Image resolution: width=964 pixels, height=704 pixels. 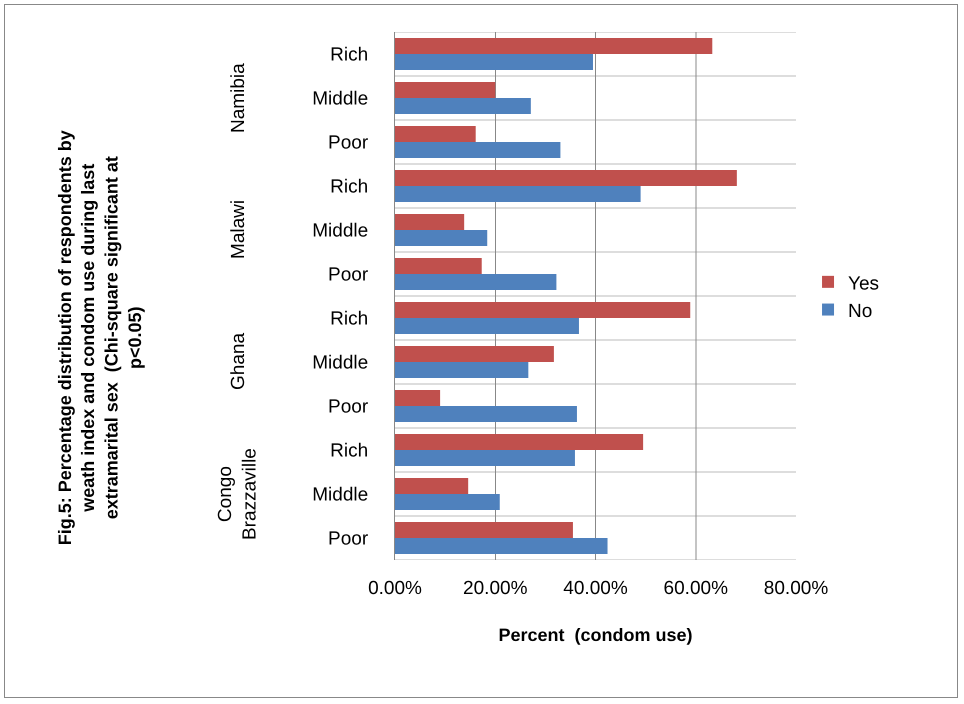 I want to click on x-tick-label: 40.00%, so click(x=595, y=588).